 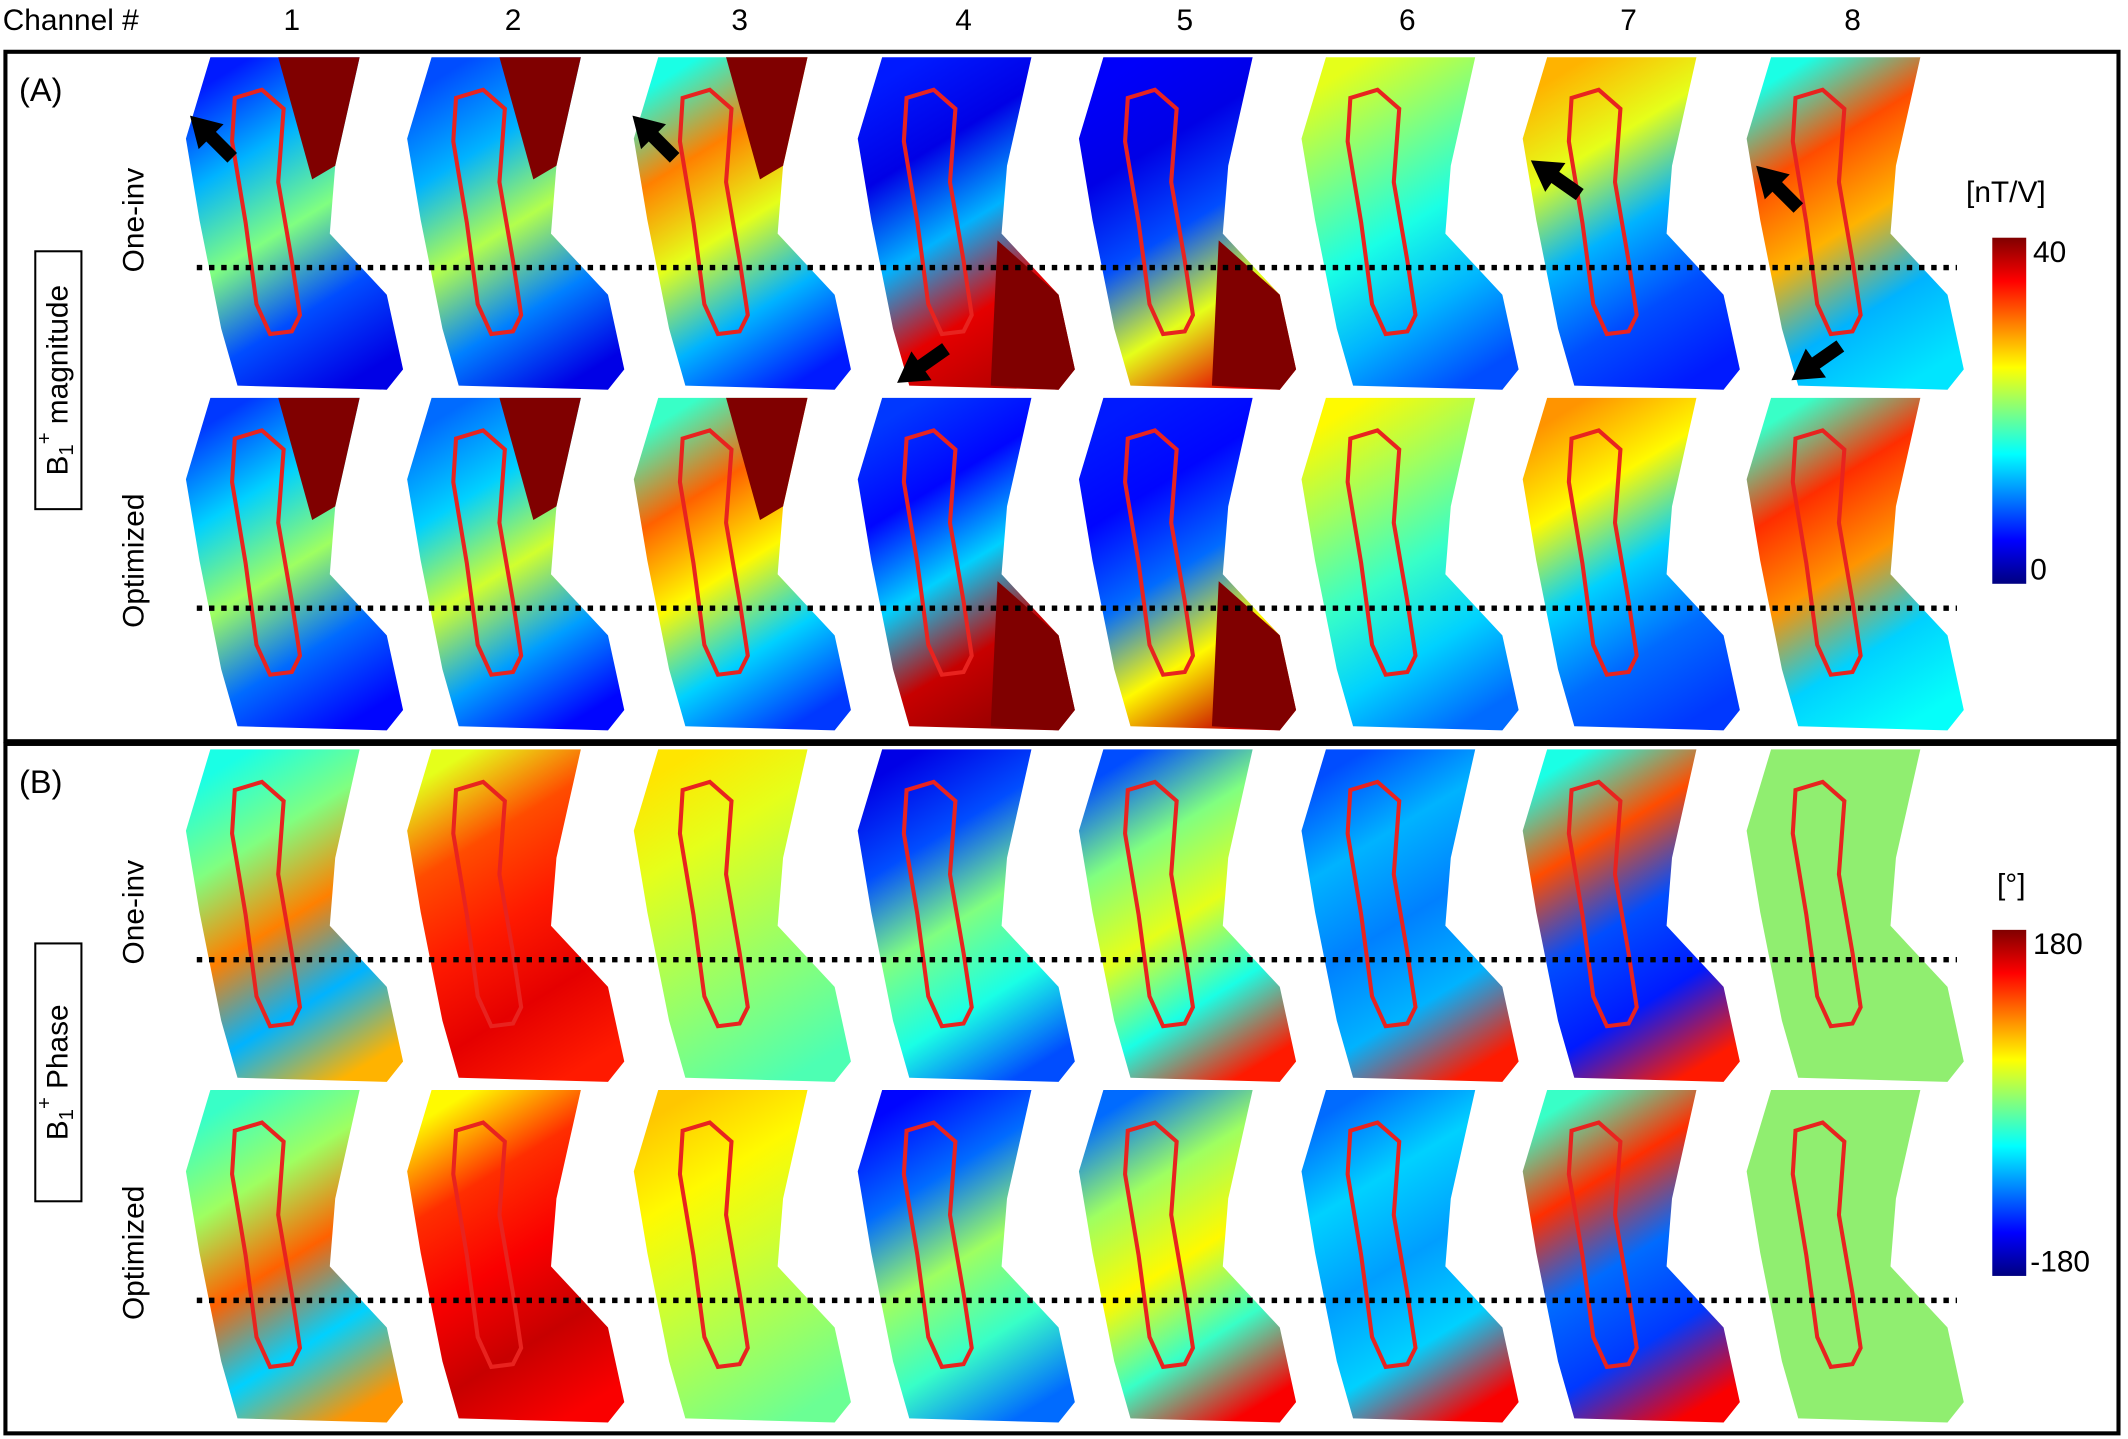 I want to click on channel-label: 6, so click(x=1407, y=20).